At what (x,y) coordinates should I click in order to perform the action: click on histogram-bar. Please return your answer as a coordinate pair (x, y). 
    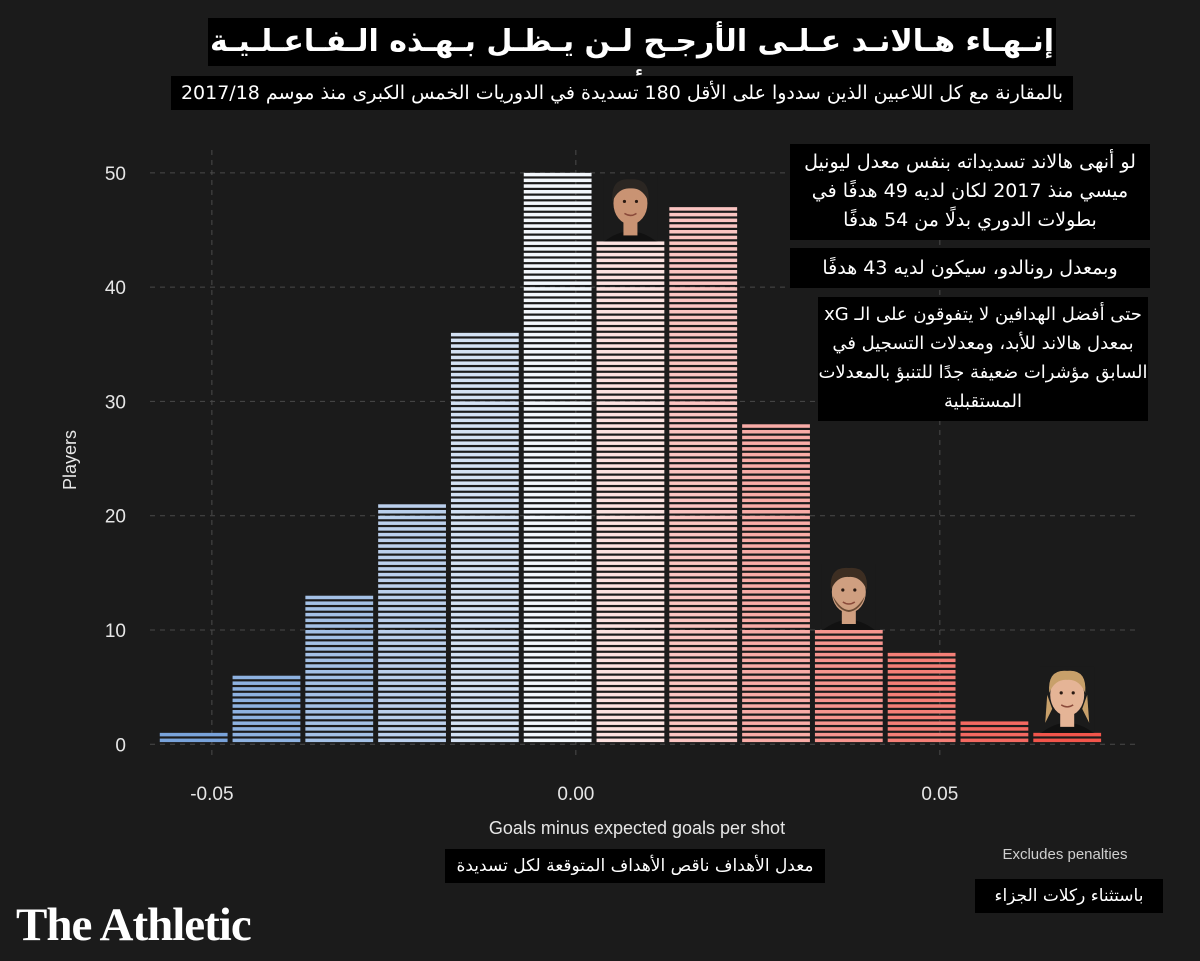
    Looking at the image, I should click on (921, 697).